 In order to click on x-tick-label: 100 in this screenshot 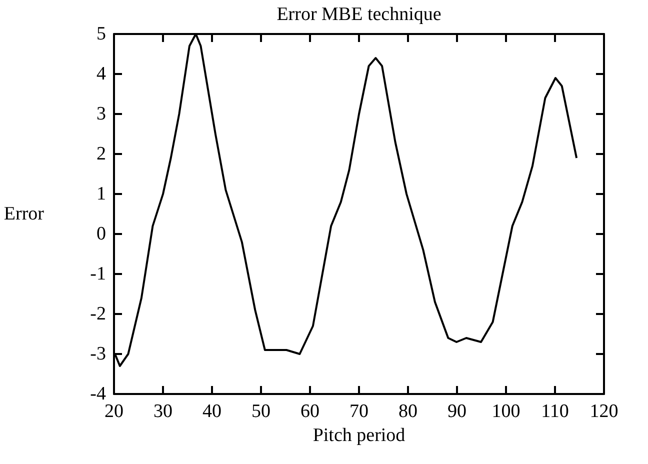, I will do `click(506, 411)`.